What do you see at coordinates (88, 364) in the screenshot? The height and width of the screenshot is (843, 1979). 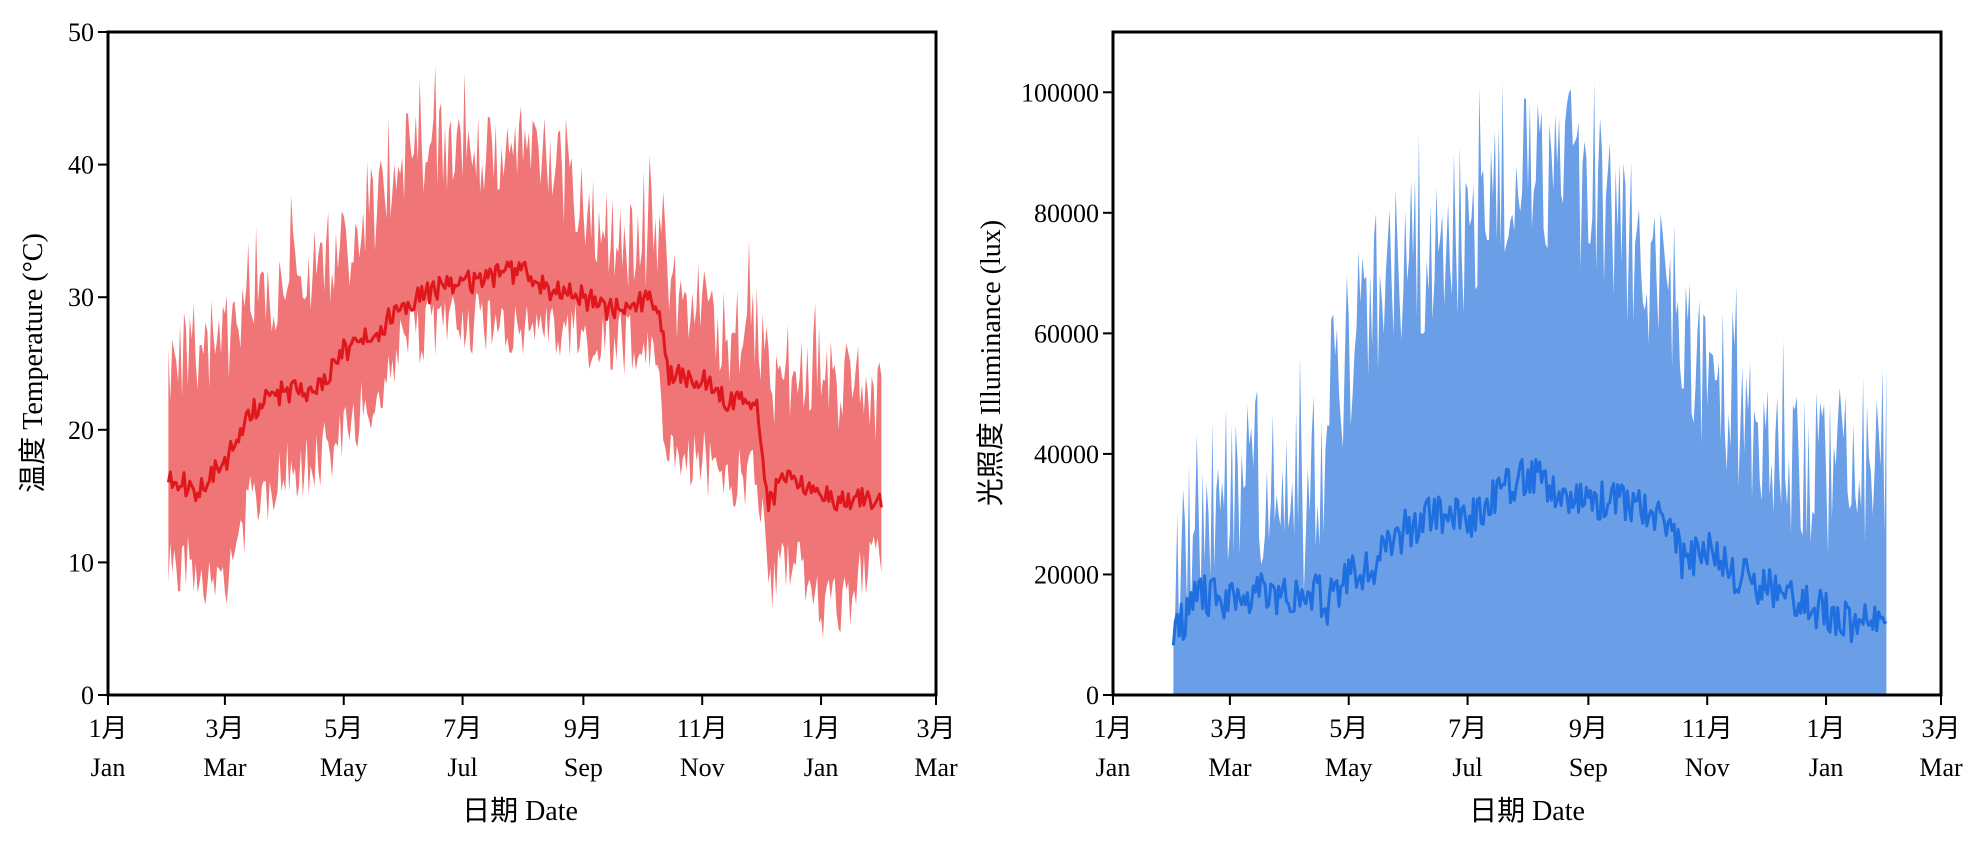 I see `temperature-y-ticks: 0 10 20 30 40 50` at bounding box center [88, 364].